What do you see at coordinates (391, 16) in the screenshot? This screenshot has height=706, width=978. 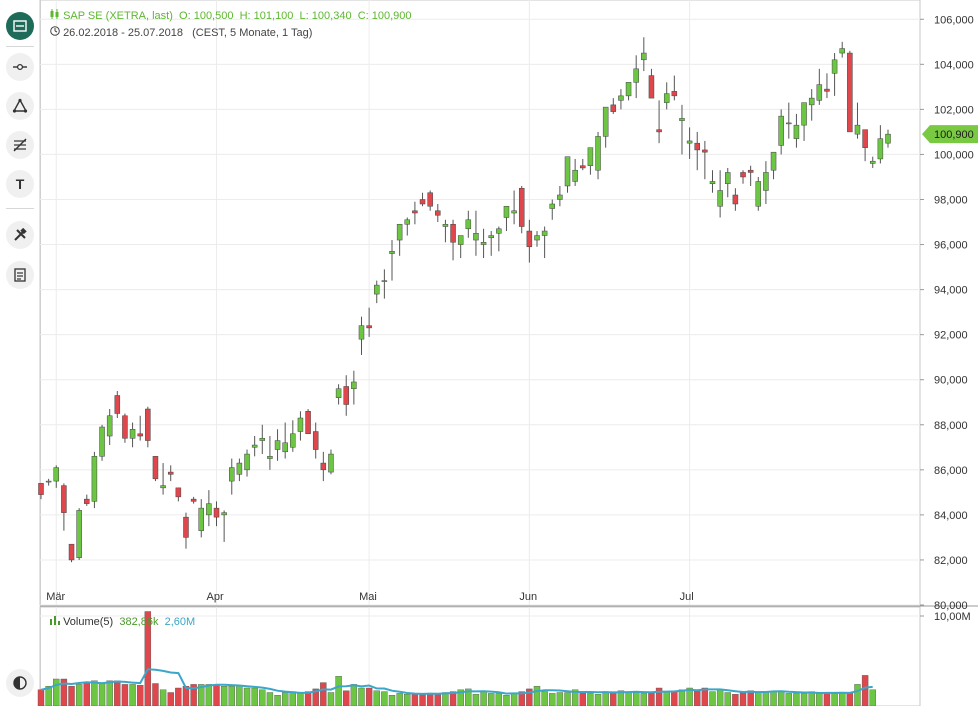 I see `close-value: 100,900` at bounding box center [391, 16].